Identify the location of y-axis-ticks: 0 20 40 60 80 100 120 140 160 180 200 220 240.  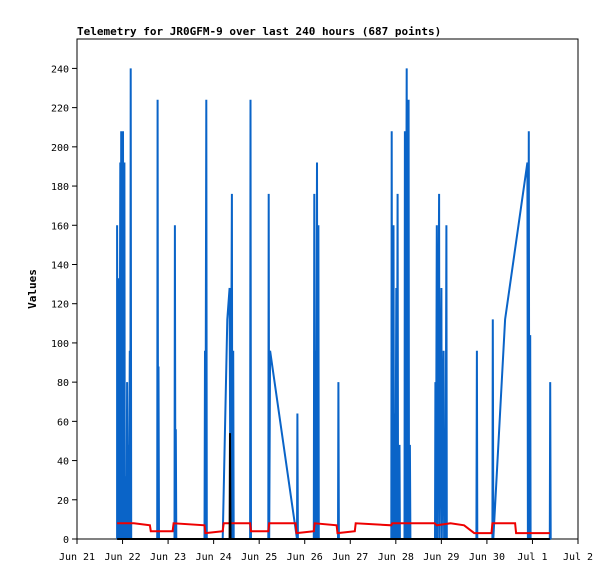
(64, 305).